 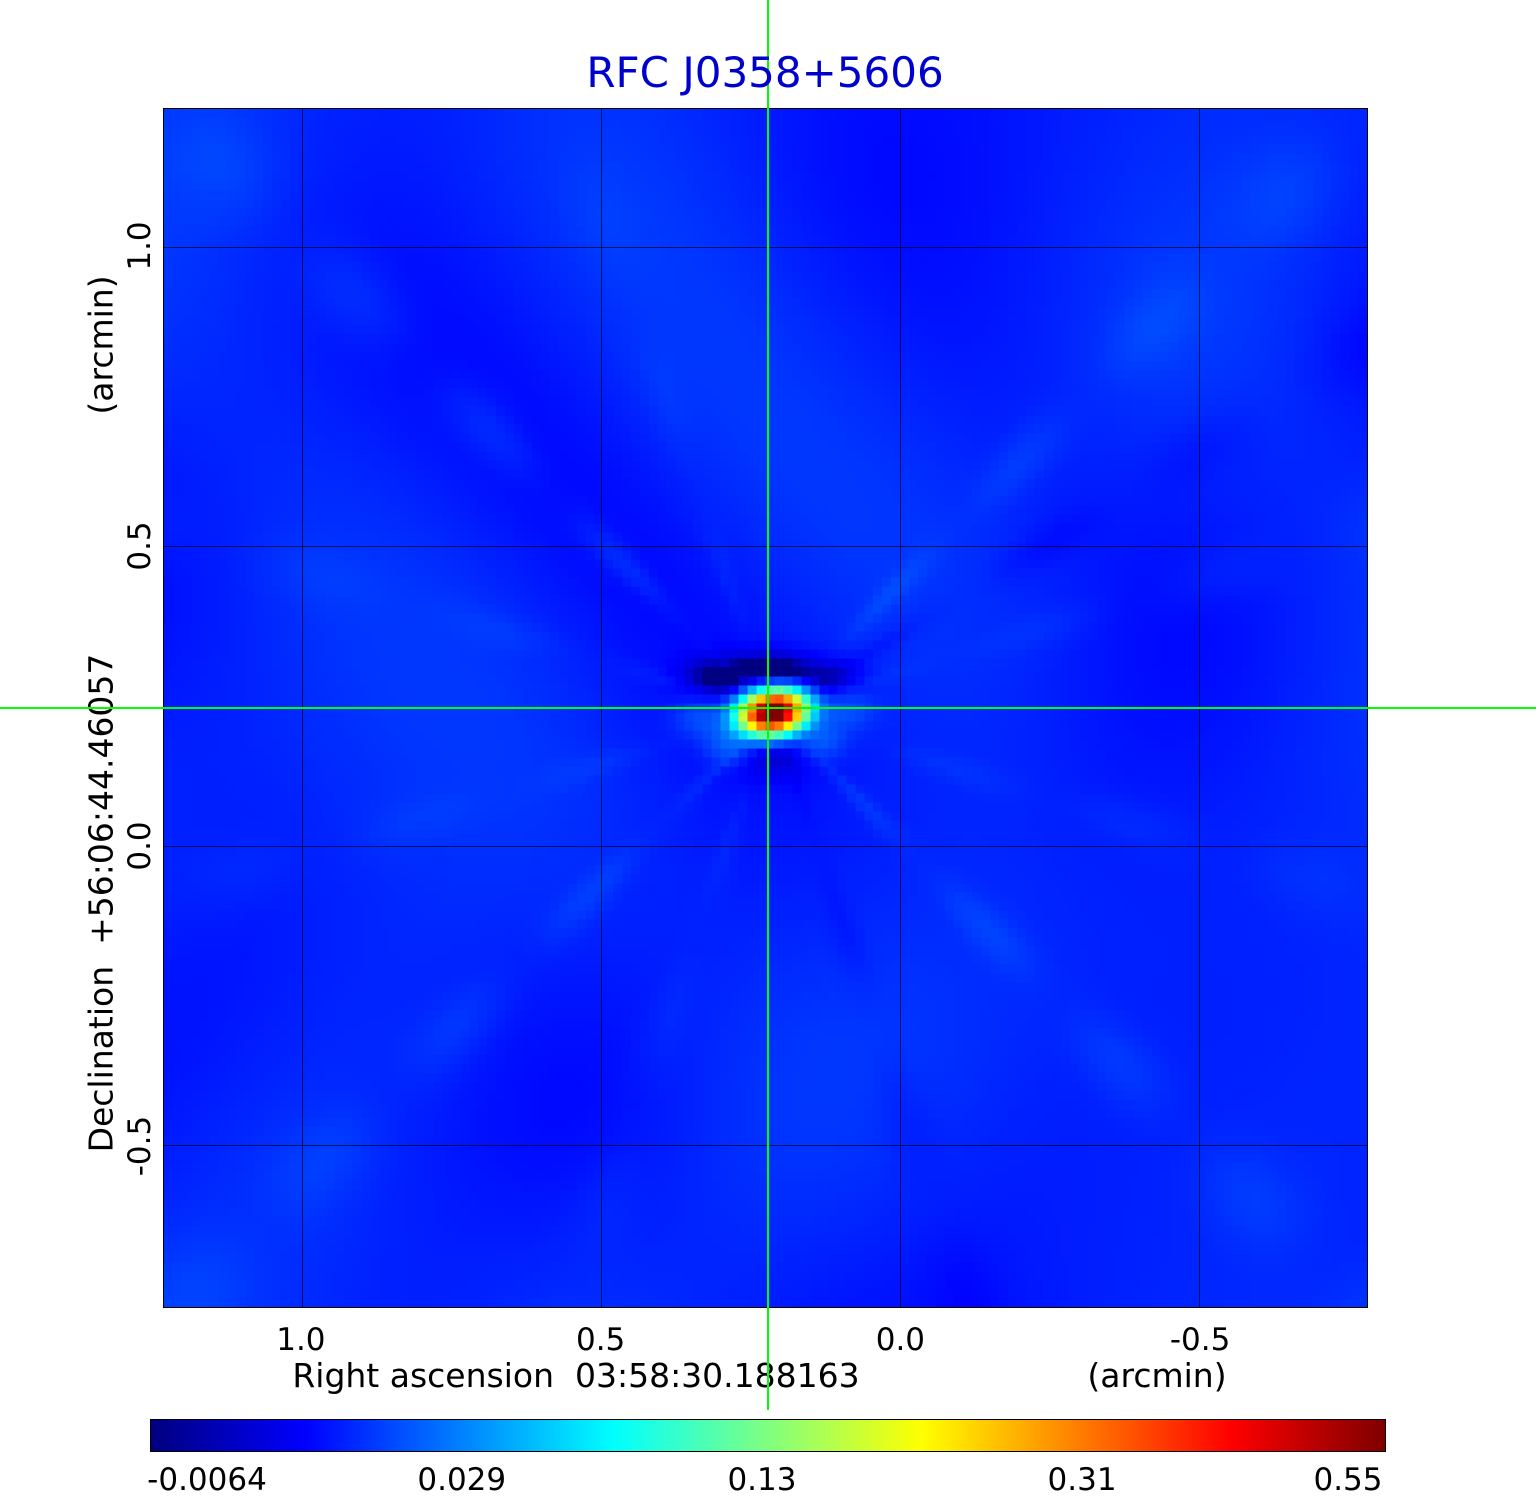 What do you see at coordinates (207, 1480) in the screenshot?
I see `colorbar-tick-label: -0.0064` at bounding box center [207, 1480].